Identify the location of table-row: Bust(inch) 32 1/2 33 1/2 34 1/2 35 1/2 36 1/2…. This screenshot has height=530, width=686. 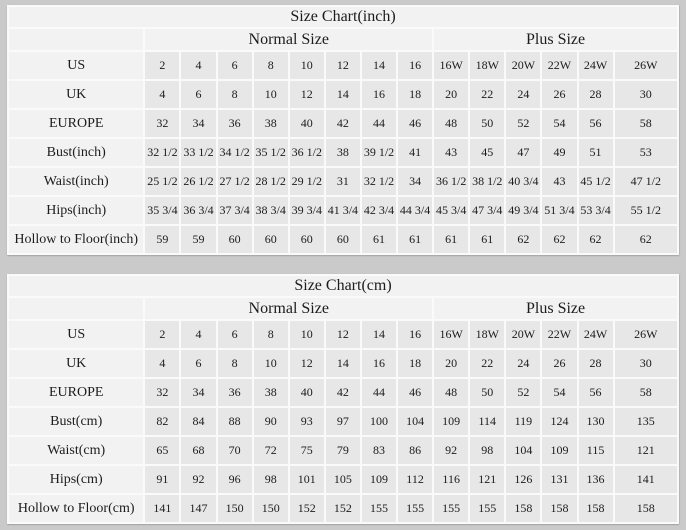
(343, 152).